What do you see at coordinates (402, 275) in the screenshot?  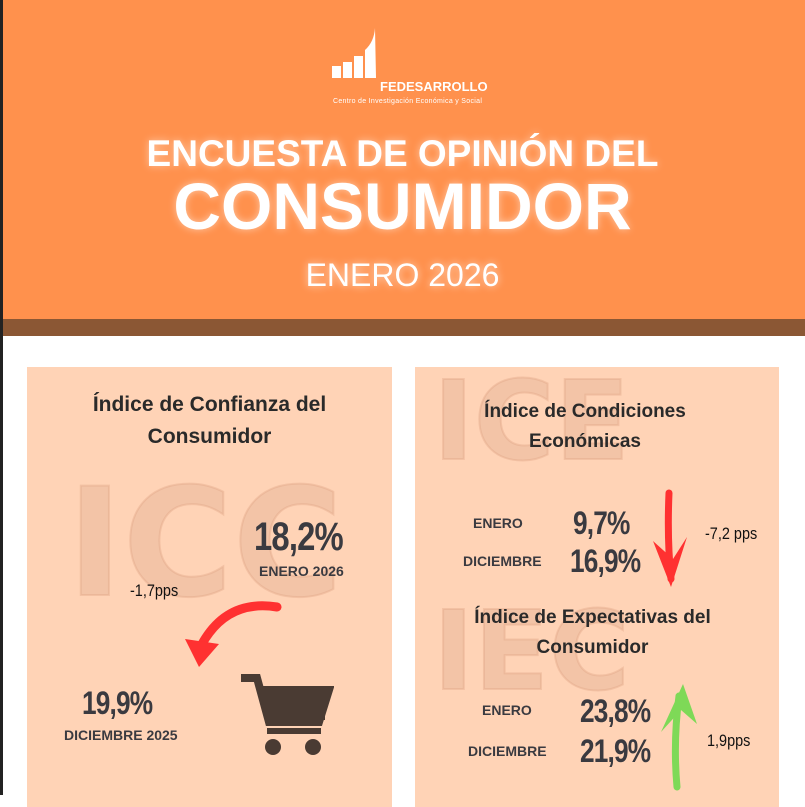 I see `period: ENERO 2026` at bounding box center [402, 275].